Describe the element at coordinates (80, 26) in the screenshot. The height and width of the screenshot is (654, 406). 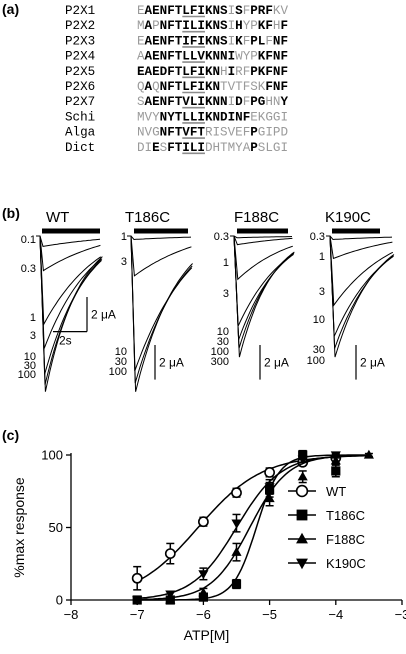
I see `sequence-name: P2X2` at that location.